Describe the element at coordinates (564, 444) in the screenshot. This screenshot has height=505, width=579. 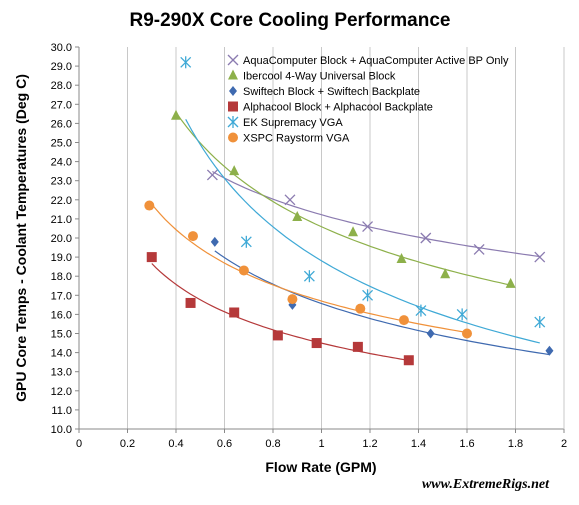
I see `x-tick-label: 2` at that location.